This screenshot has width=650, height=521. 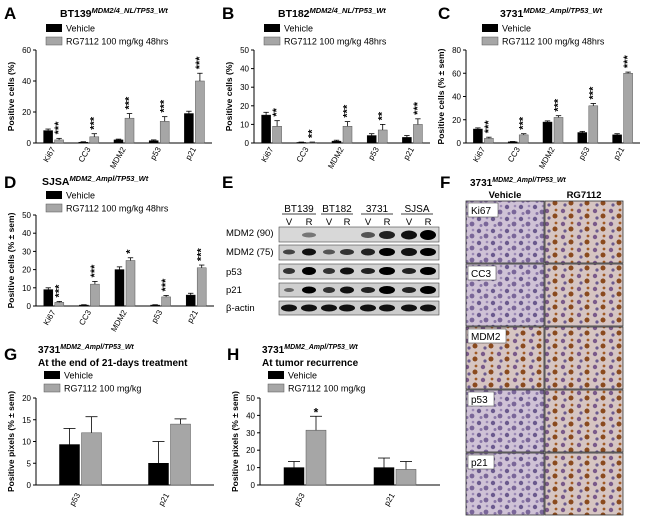 What do you see at coordinates (289, 222) in the screenshot?
I see `blot-lane-label: V` at bounding box center [289, 222].